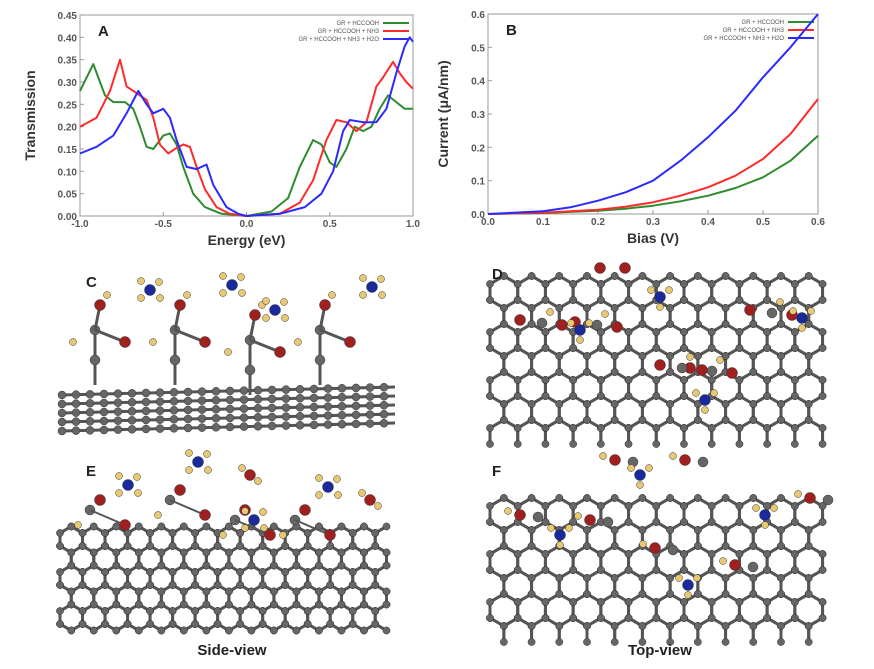 This screenshot has width=874, height=669. I want to click on legend-entry-0: GR + HCCOOH, so click(357, 24).